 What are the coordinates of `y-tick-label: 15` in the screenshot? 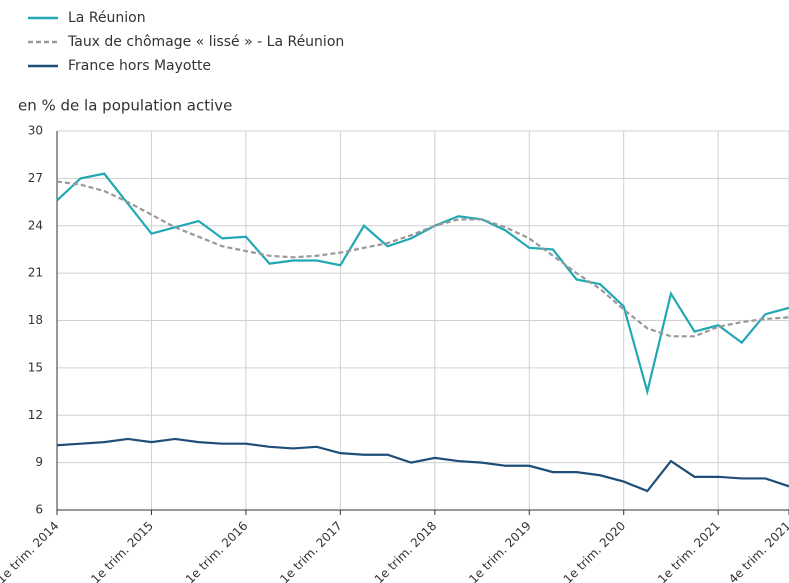 It's located at (35, 367).